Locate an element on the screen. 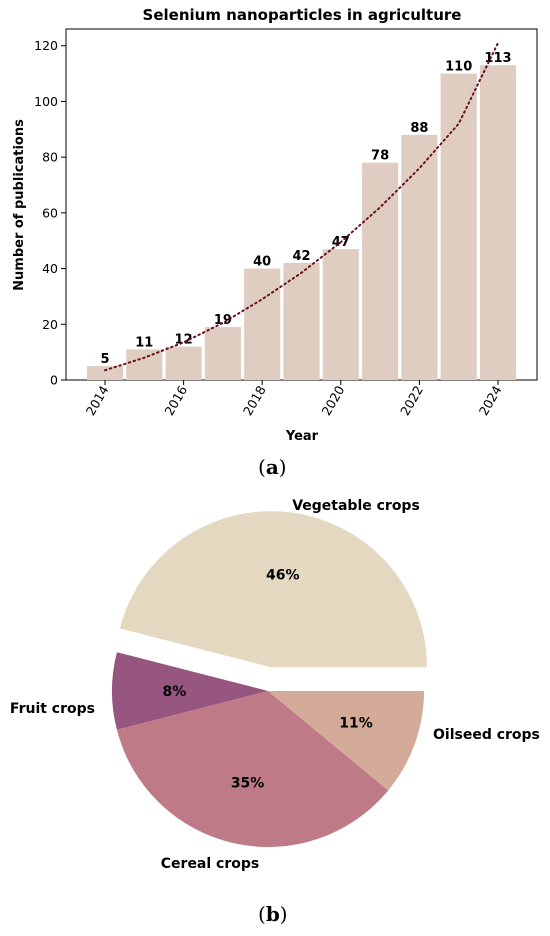 This screenshot has height=936, width=550. bar-value-label: 12 is located at coordinates (184, 340).